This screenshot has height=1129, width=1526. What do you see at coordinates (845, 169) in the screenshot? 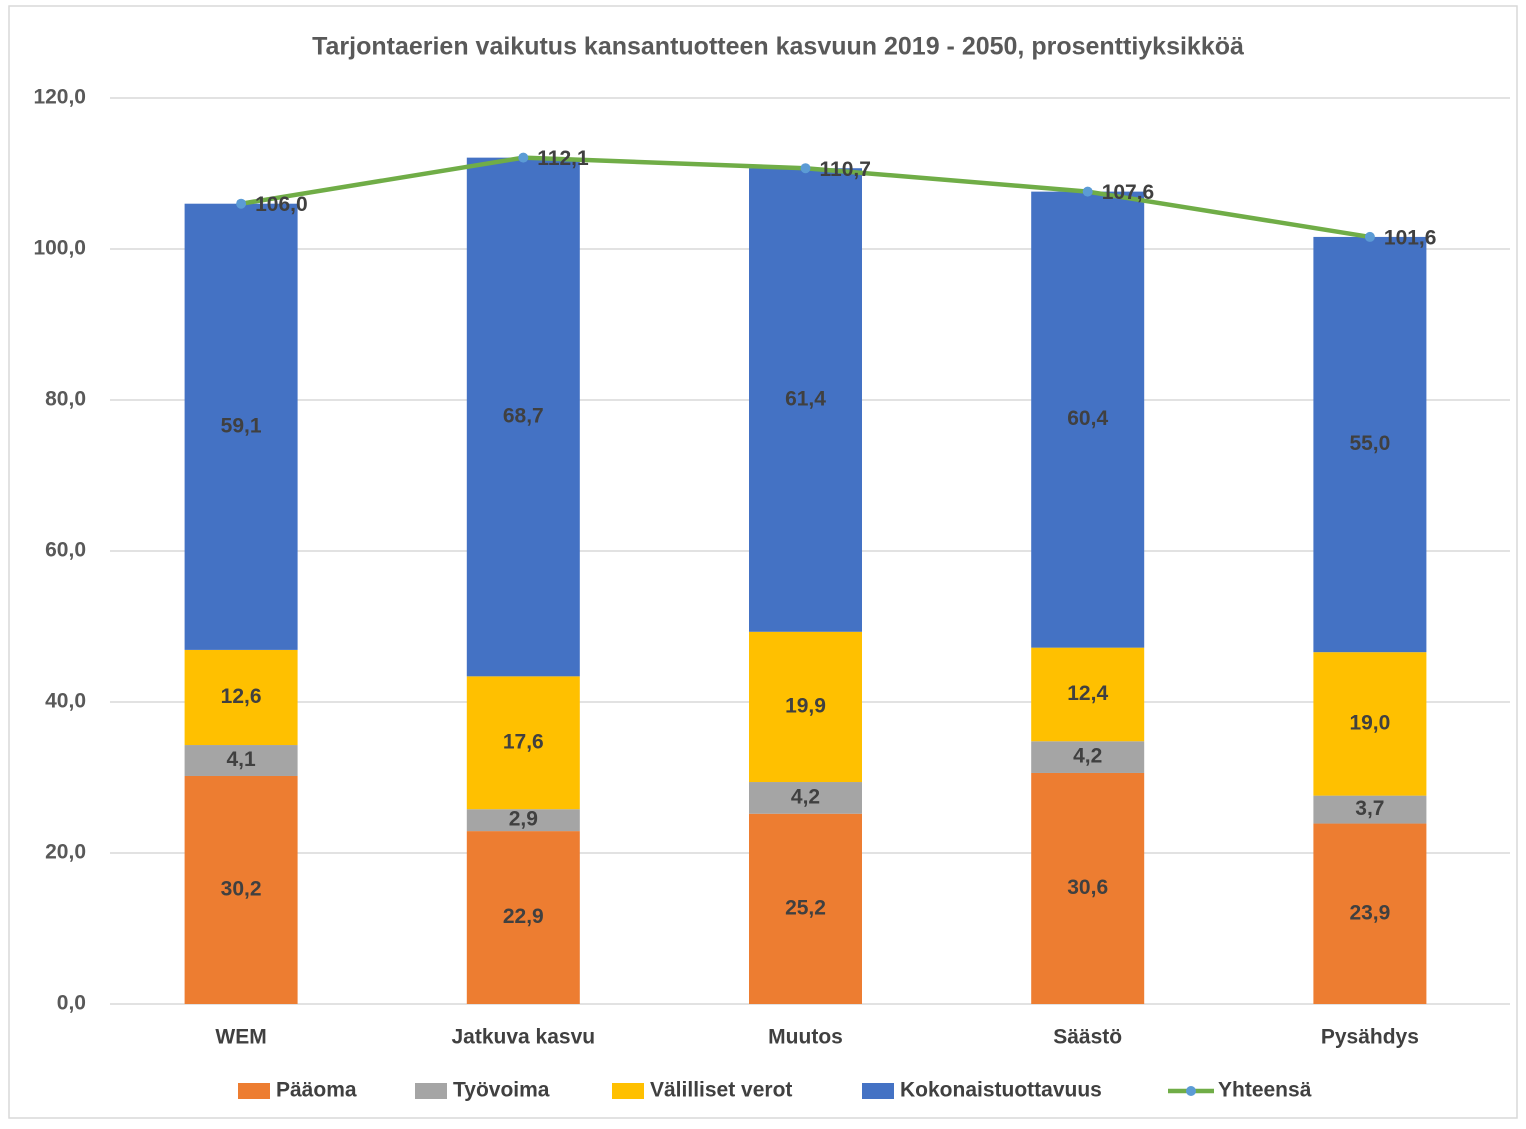
I see `data-label: 110,7` at bounding box center [845, 169].